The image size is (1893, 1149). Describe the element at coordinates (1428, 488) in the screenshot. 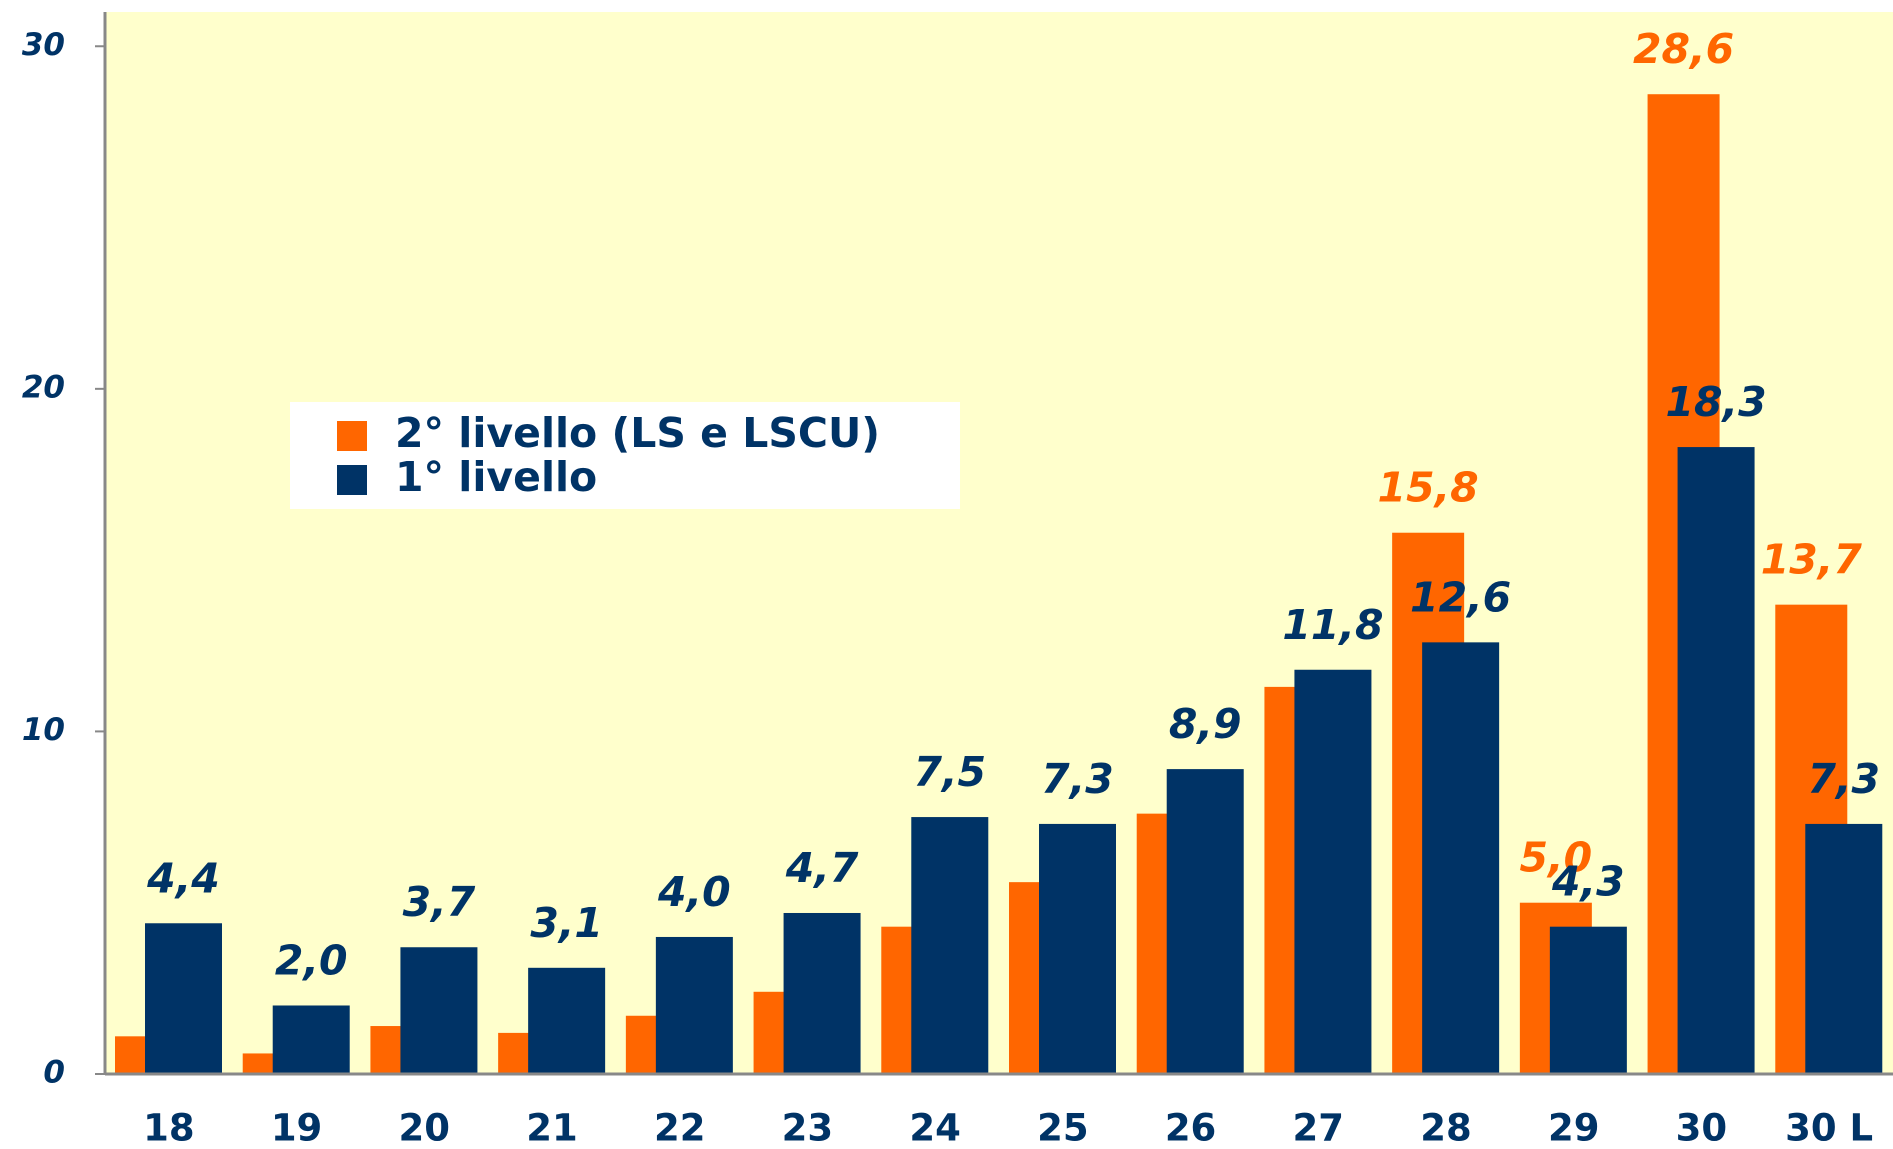

I see `value-label: 15,8` at that location.